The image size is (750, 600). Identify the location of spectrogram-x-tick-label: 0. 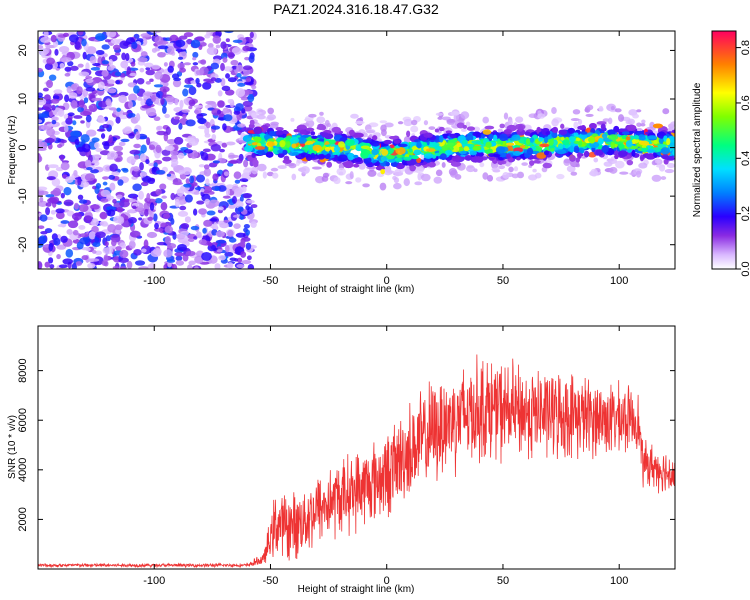
(387, 281).